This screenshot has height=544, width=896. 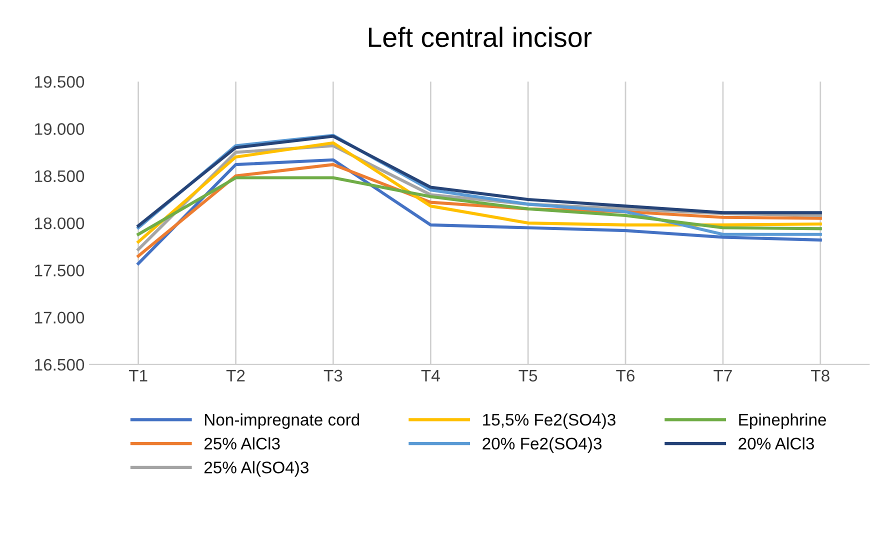 What do you see at coordinates (242, 443) in the screenshot?
I see `legend-label: 25% AlCl3` at bounding box center [242, 443].